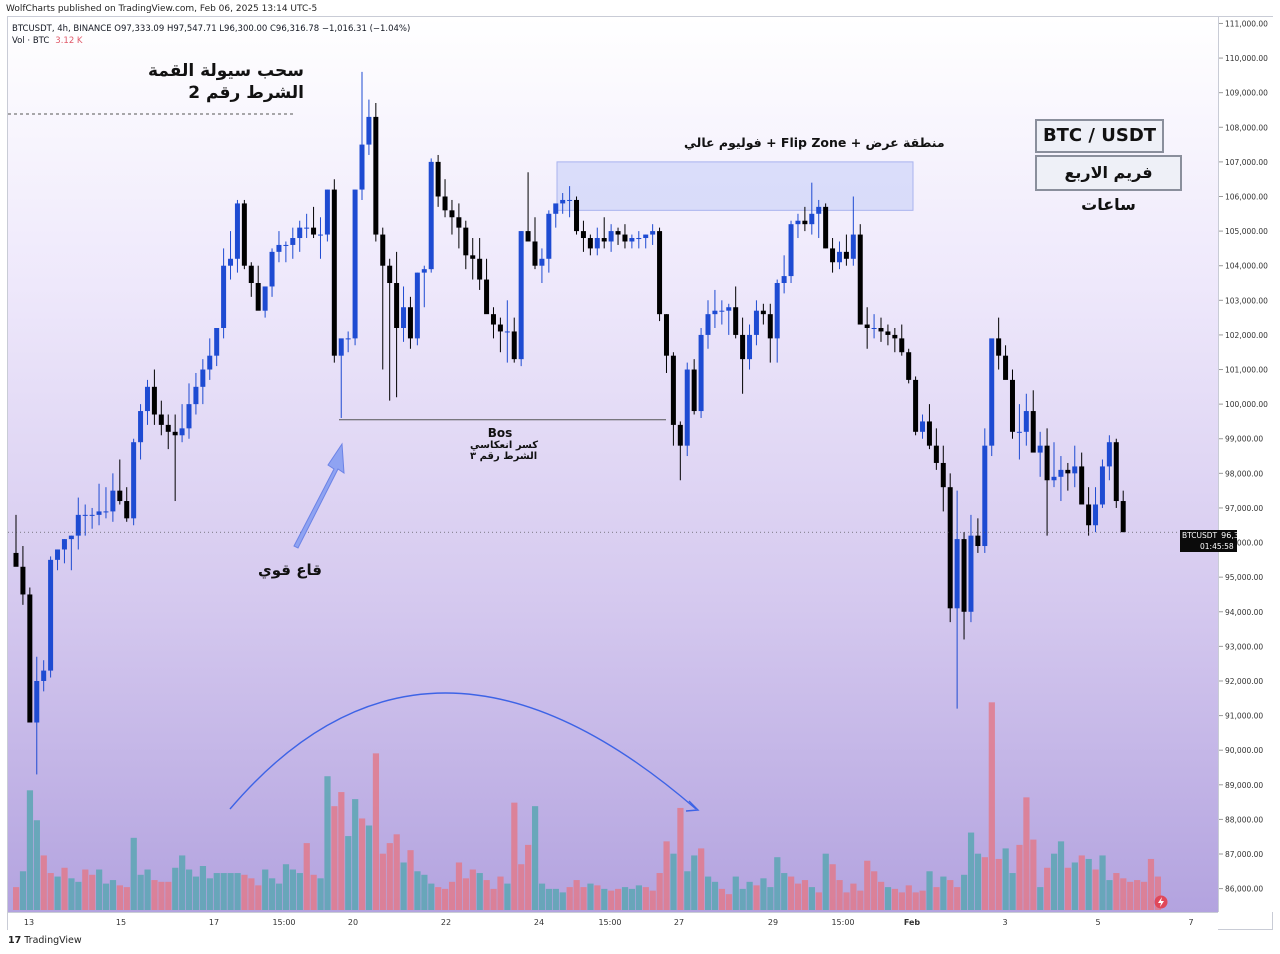 This screenshot has height=954, width=1280. What do you see at coordinates (353, 922) in the screenshot?
I see `time-tick-label: 20` at bounding box center [353, 922].